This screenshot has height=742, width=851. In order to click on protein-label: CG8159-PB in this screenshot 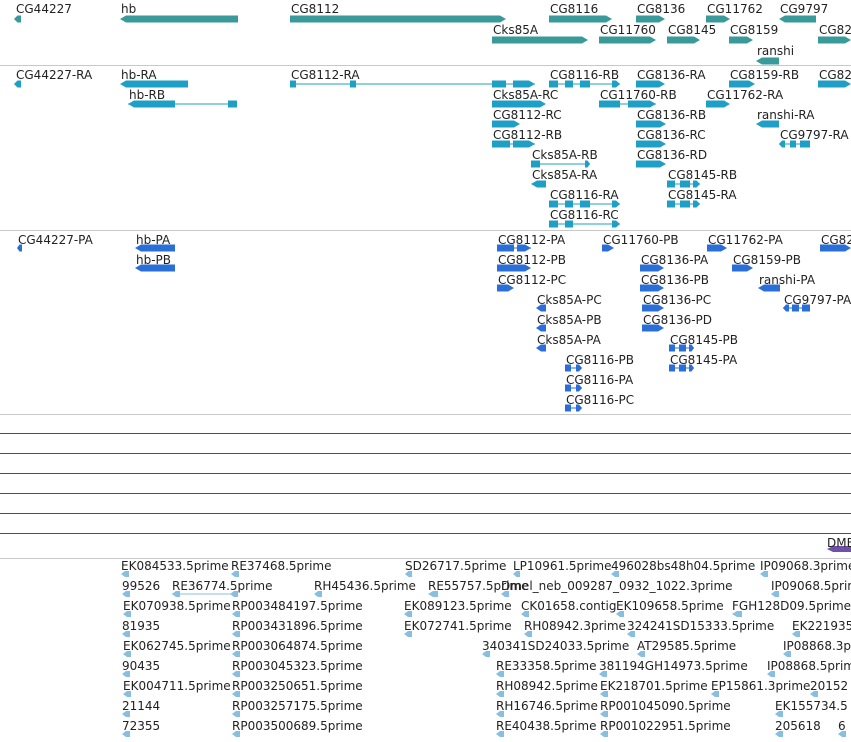, I will do `click(767, 260)`.